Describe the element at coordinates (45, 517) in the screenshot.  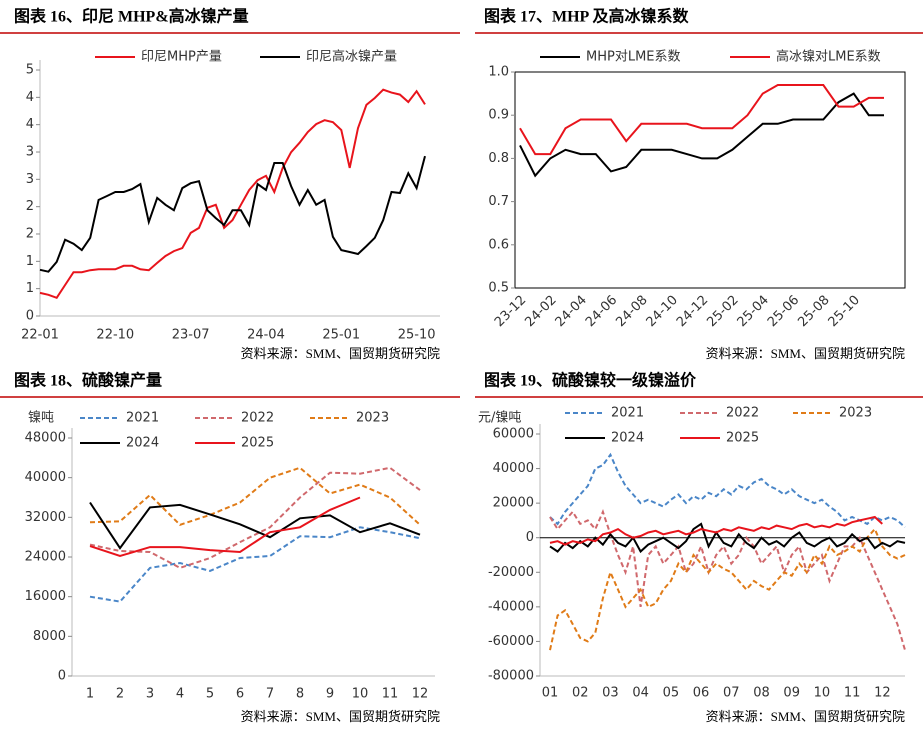
I see `y-tick-label: 32000` at that location.